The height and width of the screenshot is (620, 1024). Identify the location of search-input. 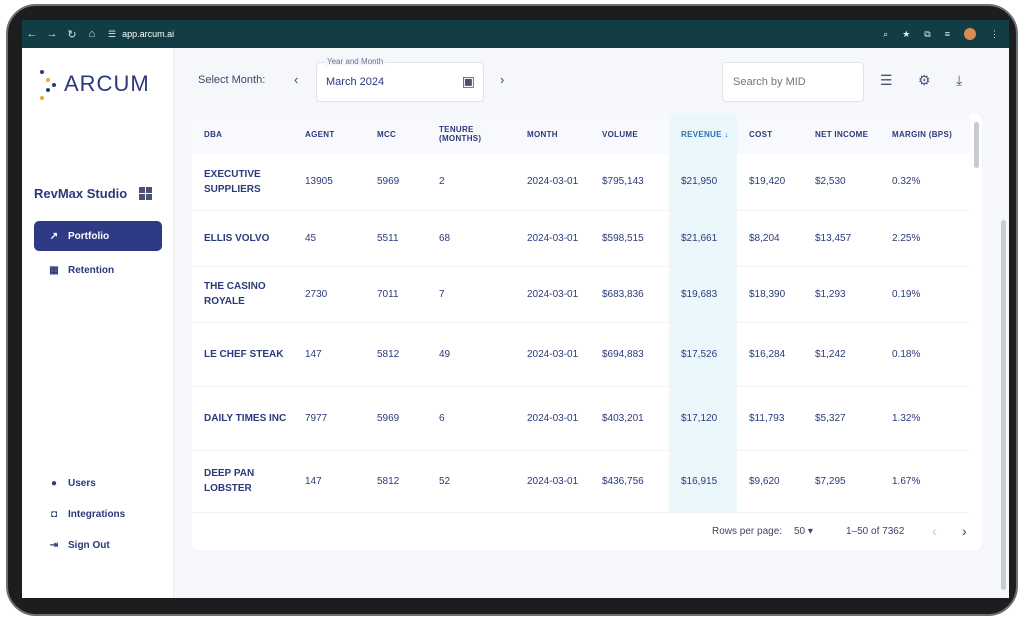
(793, 82).